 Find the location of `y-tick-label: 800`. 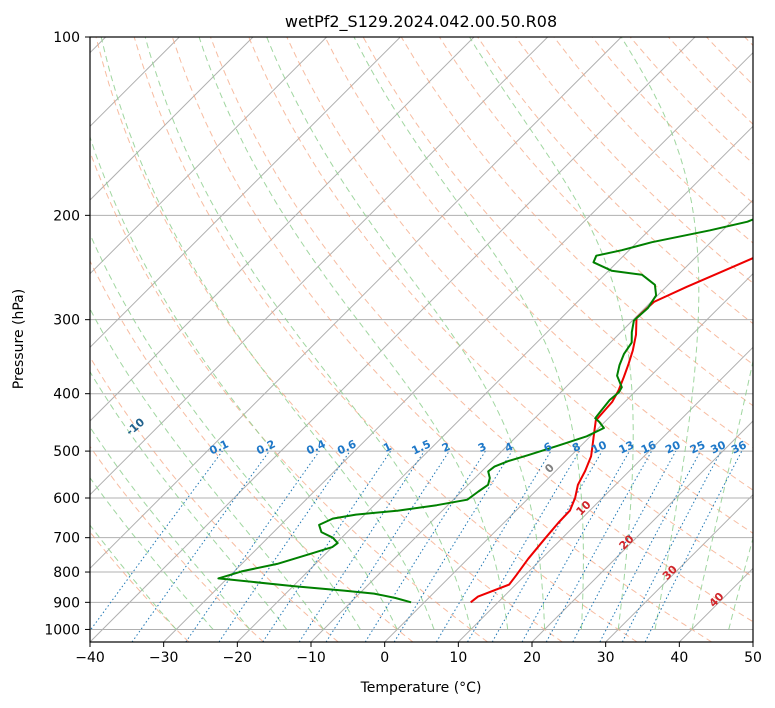

y-tick-label: 800 is located at coordinates (66, 573).